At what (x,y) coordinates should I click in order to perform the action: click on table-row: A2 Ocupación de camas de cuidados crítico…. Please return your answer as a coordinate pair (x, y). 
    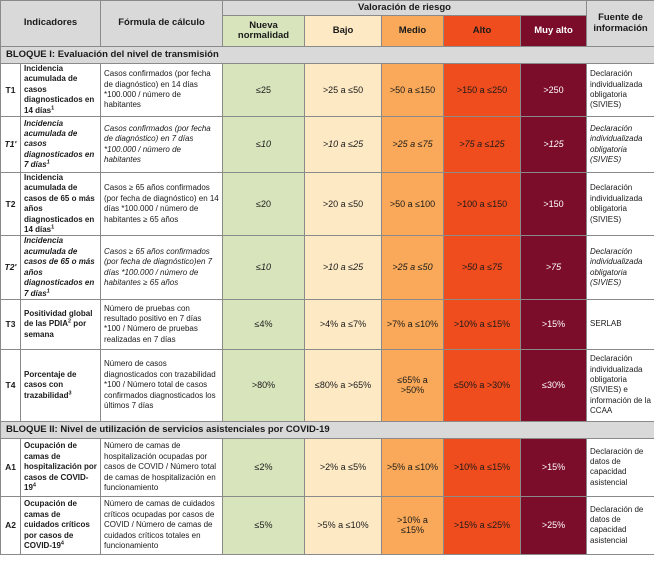
    Looking at the image, I should click on (327, 525).